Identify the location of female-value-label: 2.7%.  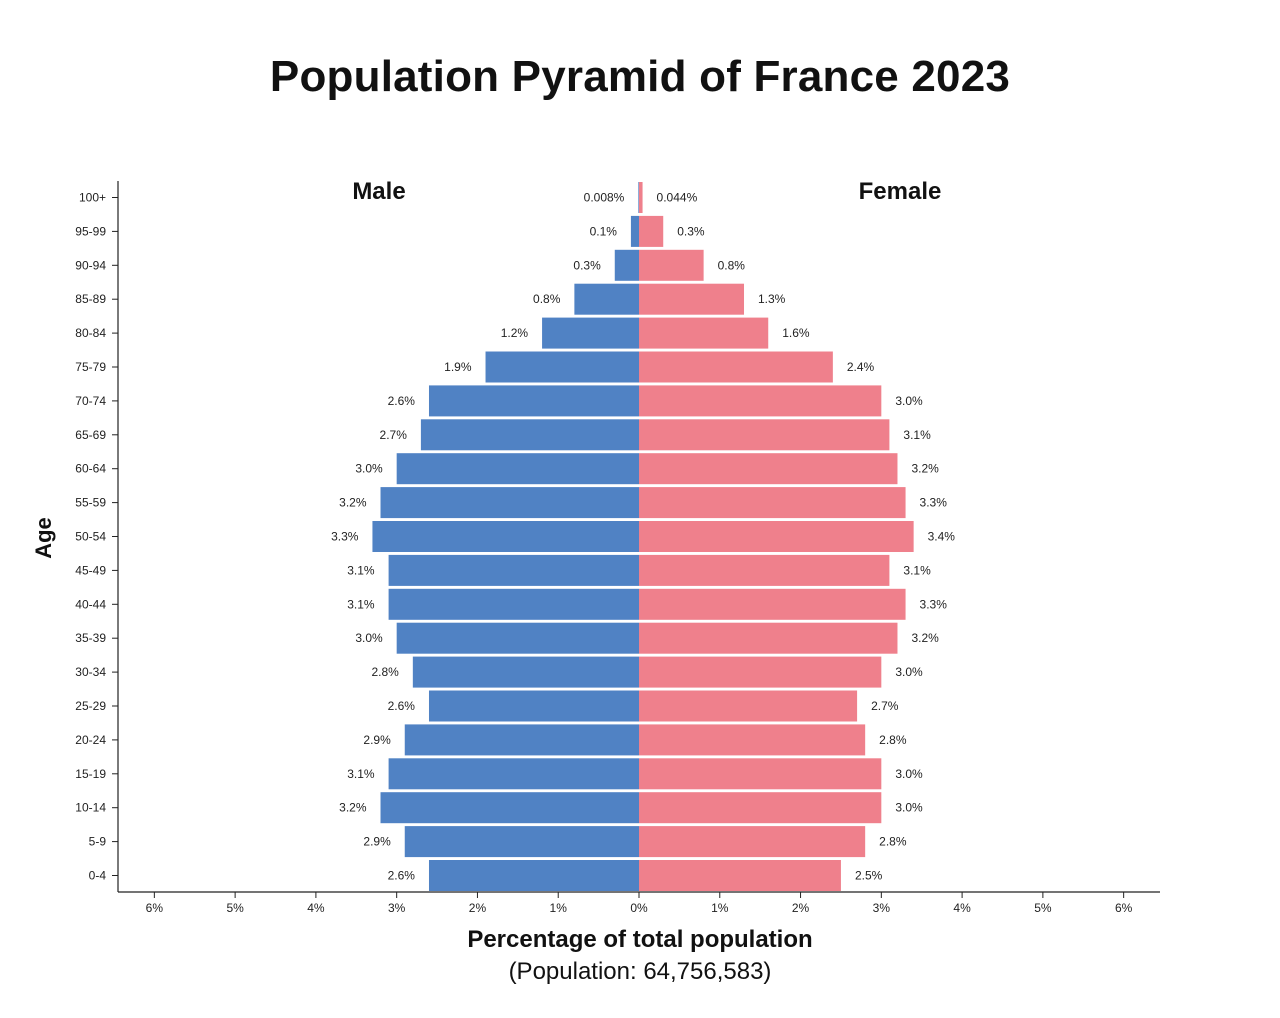
(885, 706).